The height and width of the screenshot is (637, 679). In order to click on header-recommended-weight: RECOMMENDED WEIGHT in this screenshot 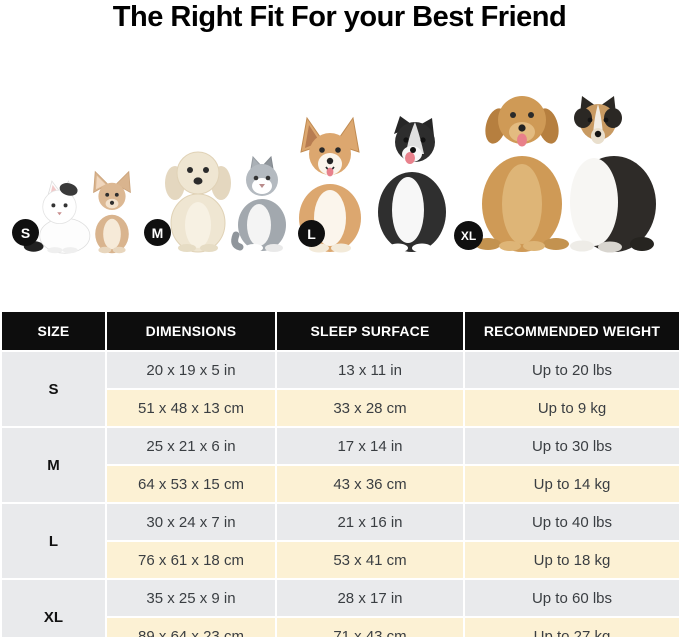, I will do `click(571, 331)`.